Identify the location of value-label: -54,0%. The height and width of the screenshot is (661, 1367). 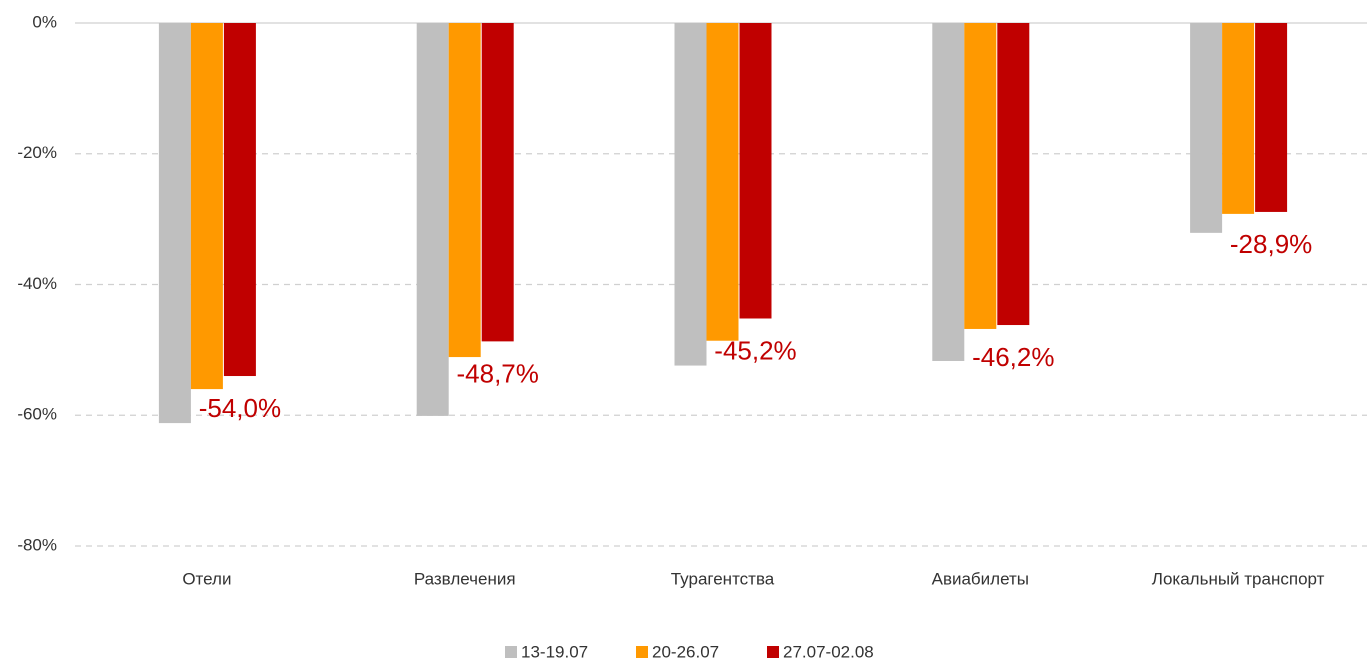
(240, 408).